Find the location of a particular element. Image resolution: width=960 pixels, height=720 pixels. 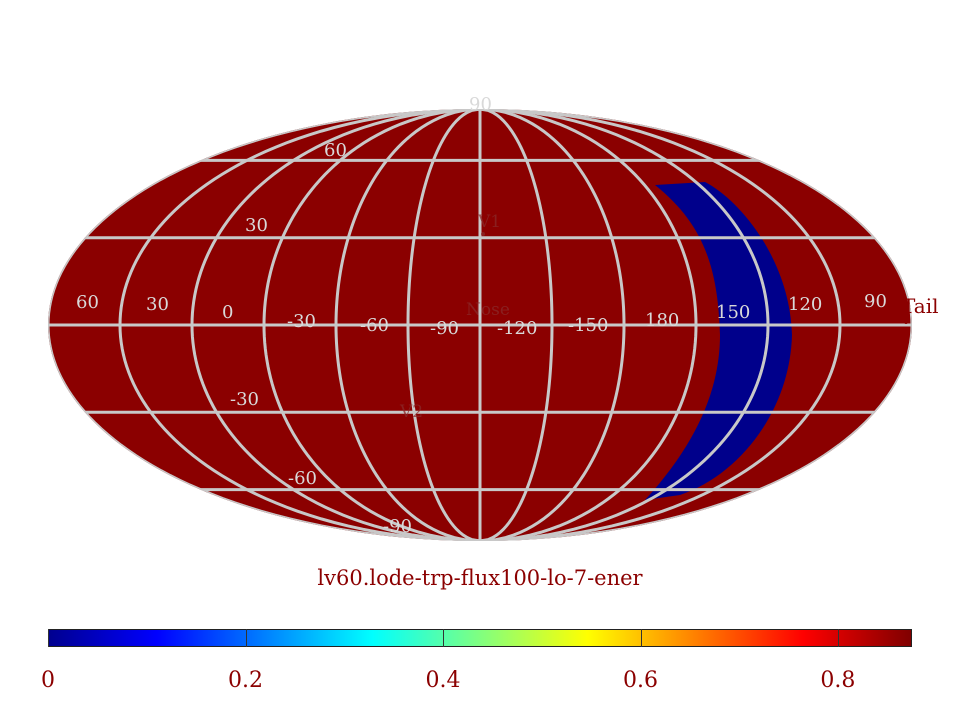

lat-label-60: 60 is located at coordinates (335, 150).